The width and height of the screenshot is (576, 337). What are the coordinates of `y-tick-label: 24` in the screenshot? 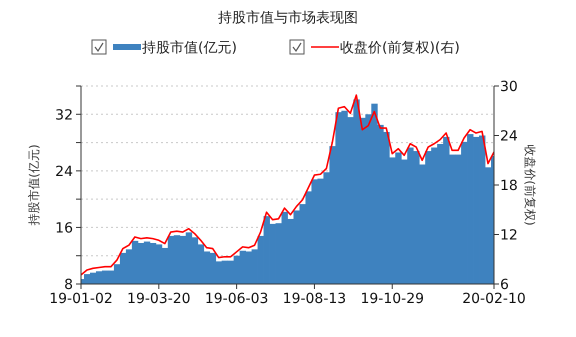 It's located at (64, 172).